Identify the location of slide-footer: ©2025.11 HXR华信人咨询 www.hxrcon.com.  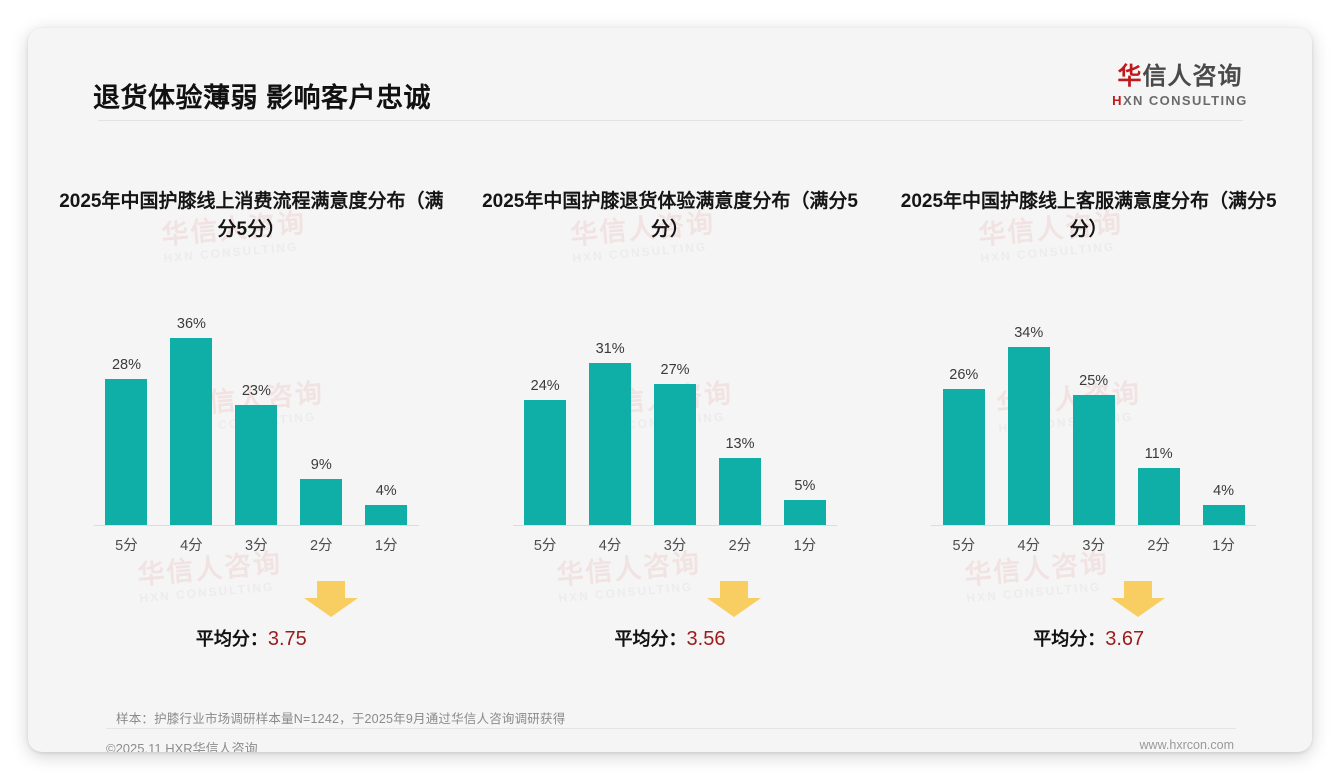
(670, 745).